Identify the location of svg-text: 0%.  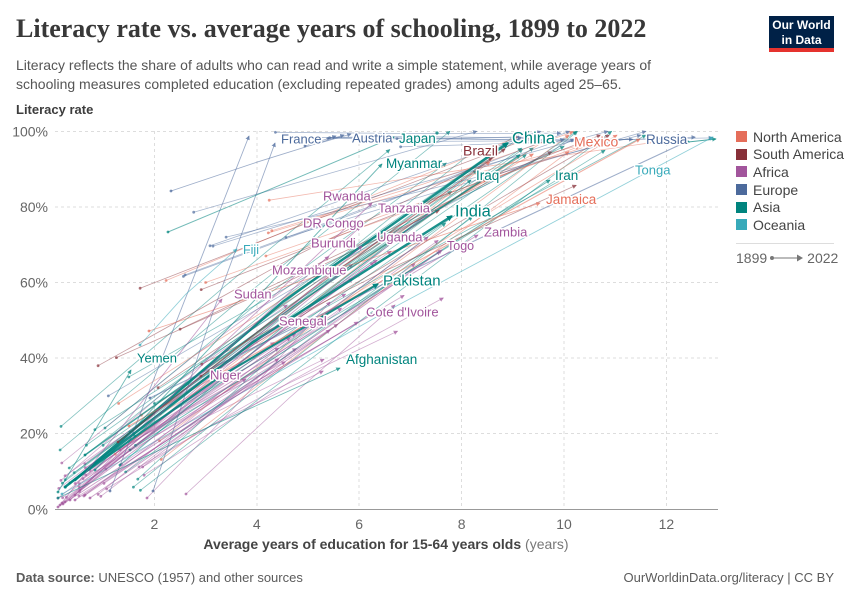
(38, 509).